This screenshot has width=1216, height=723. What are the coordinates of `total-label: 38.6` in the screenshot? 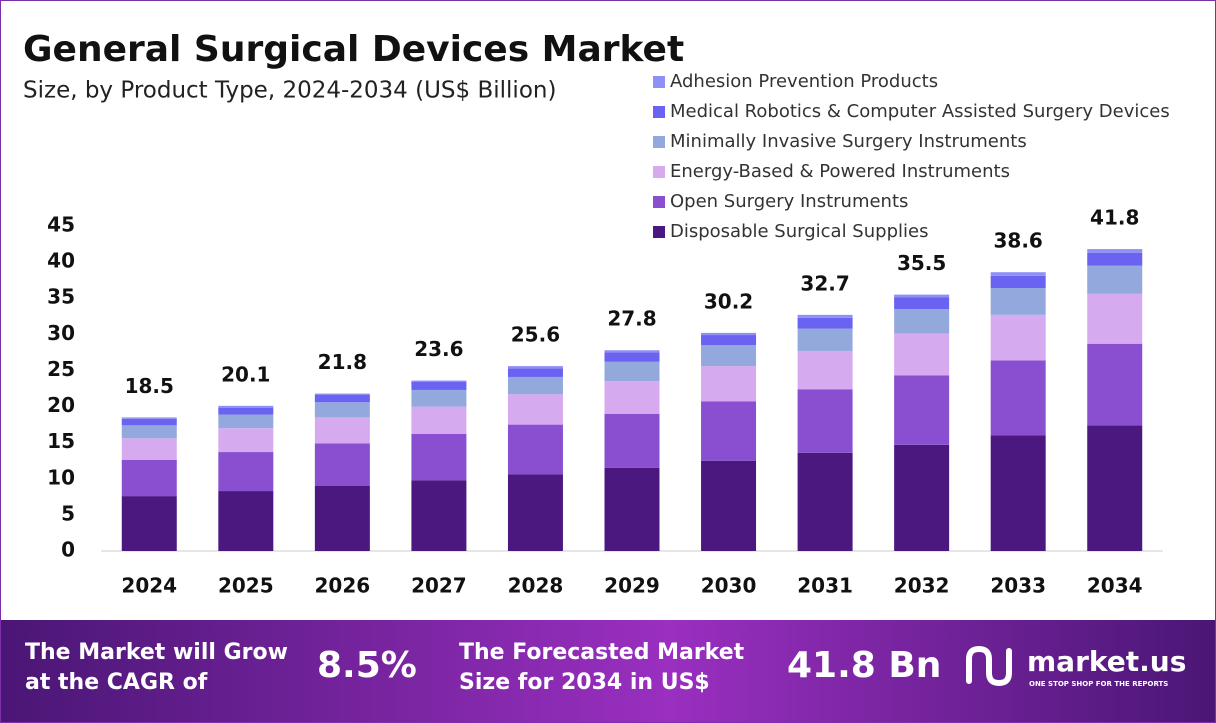 It's located at (1018, 241).